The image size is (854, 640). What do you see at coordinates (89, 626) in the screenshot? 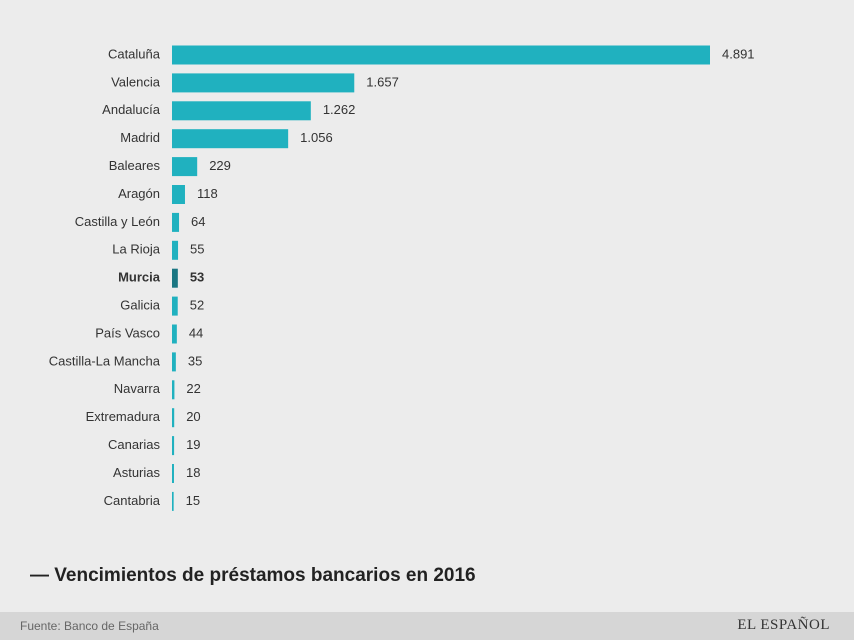
I see `source: Fuente: Banco de España` at bounding box center [89, 626].